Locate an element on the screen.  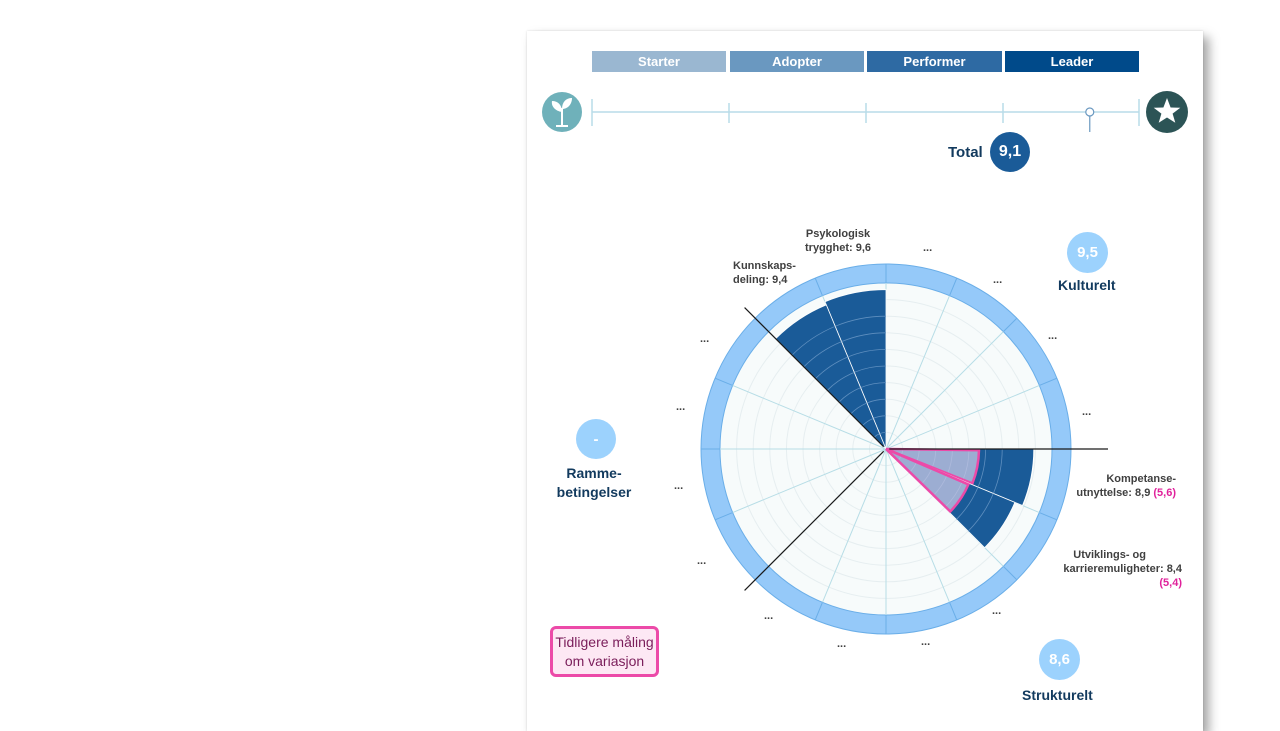
label-kunnskaps-line2: deling: 9,4 is located at coordinates (760, 280).